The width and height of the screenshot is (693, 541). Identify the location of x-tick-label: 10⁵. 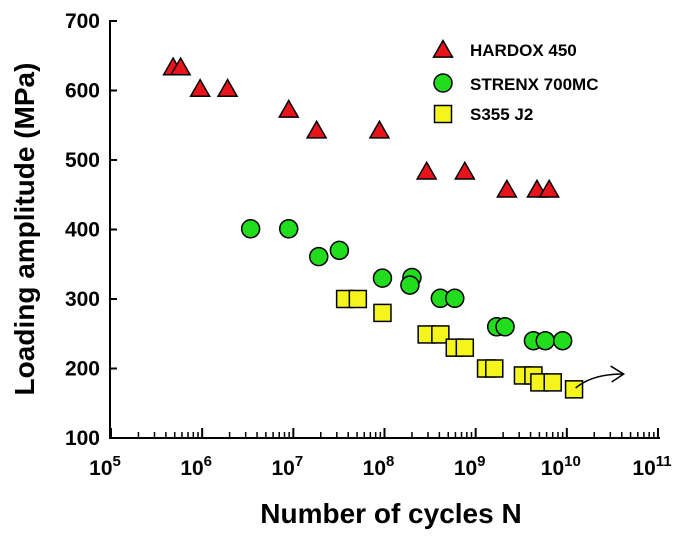
(105, 466).